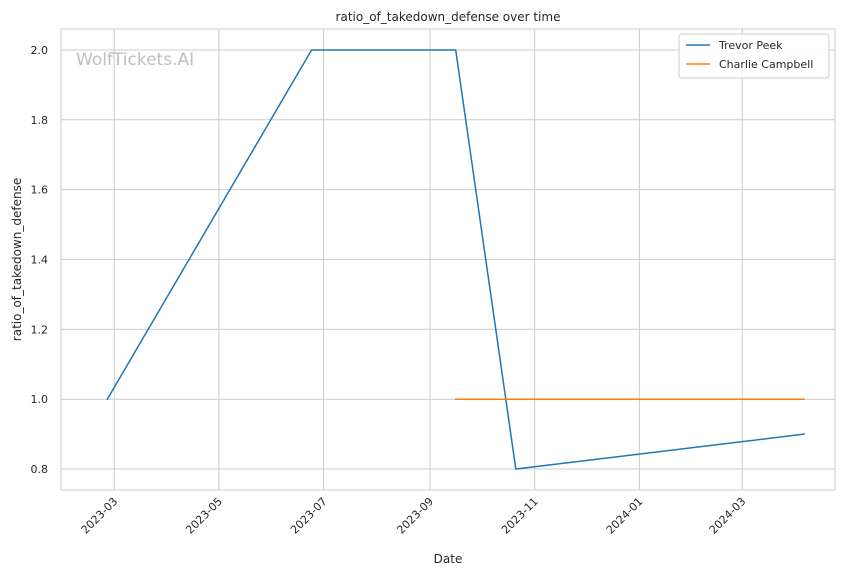  Describe the element at coordinates (448, 559) in the screenshot. I see `x-axis-label: Date` at that location.